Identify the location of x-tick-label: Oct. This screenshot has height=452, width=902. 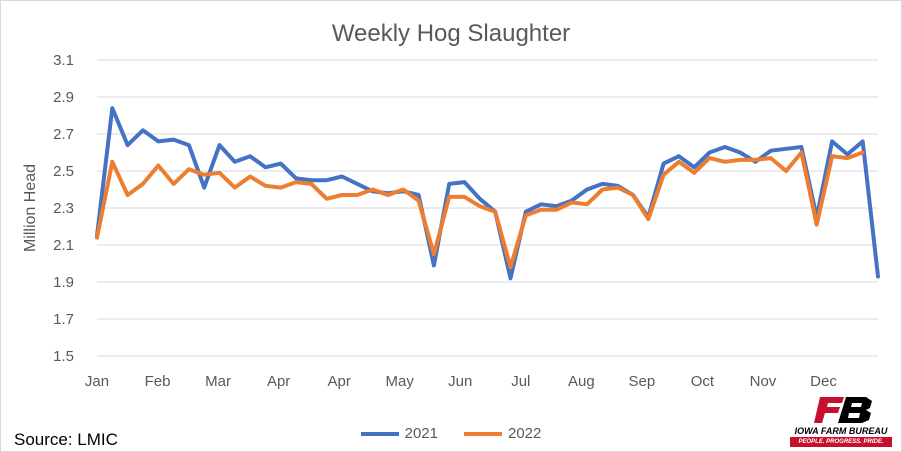
(703, 381).